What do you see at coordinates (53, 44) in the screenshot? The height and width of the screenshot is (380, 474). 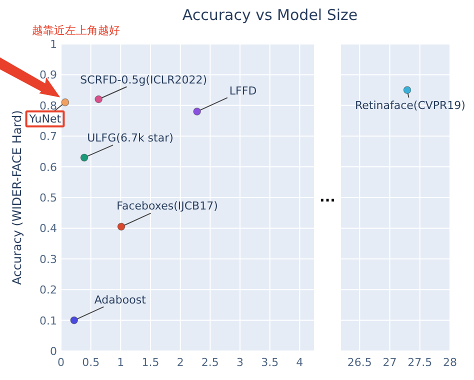 I see `y-tick-label: 1` at bounding box center [53, 44].